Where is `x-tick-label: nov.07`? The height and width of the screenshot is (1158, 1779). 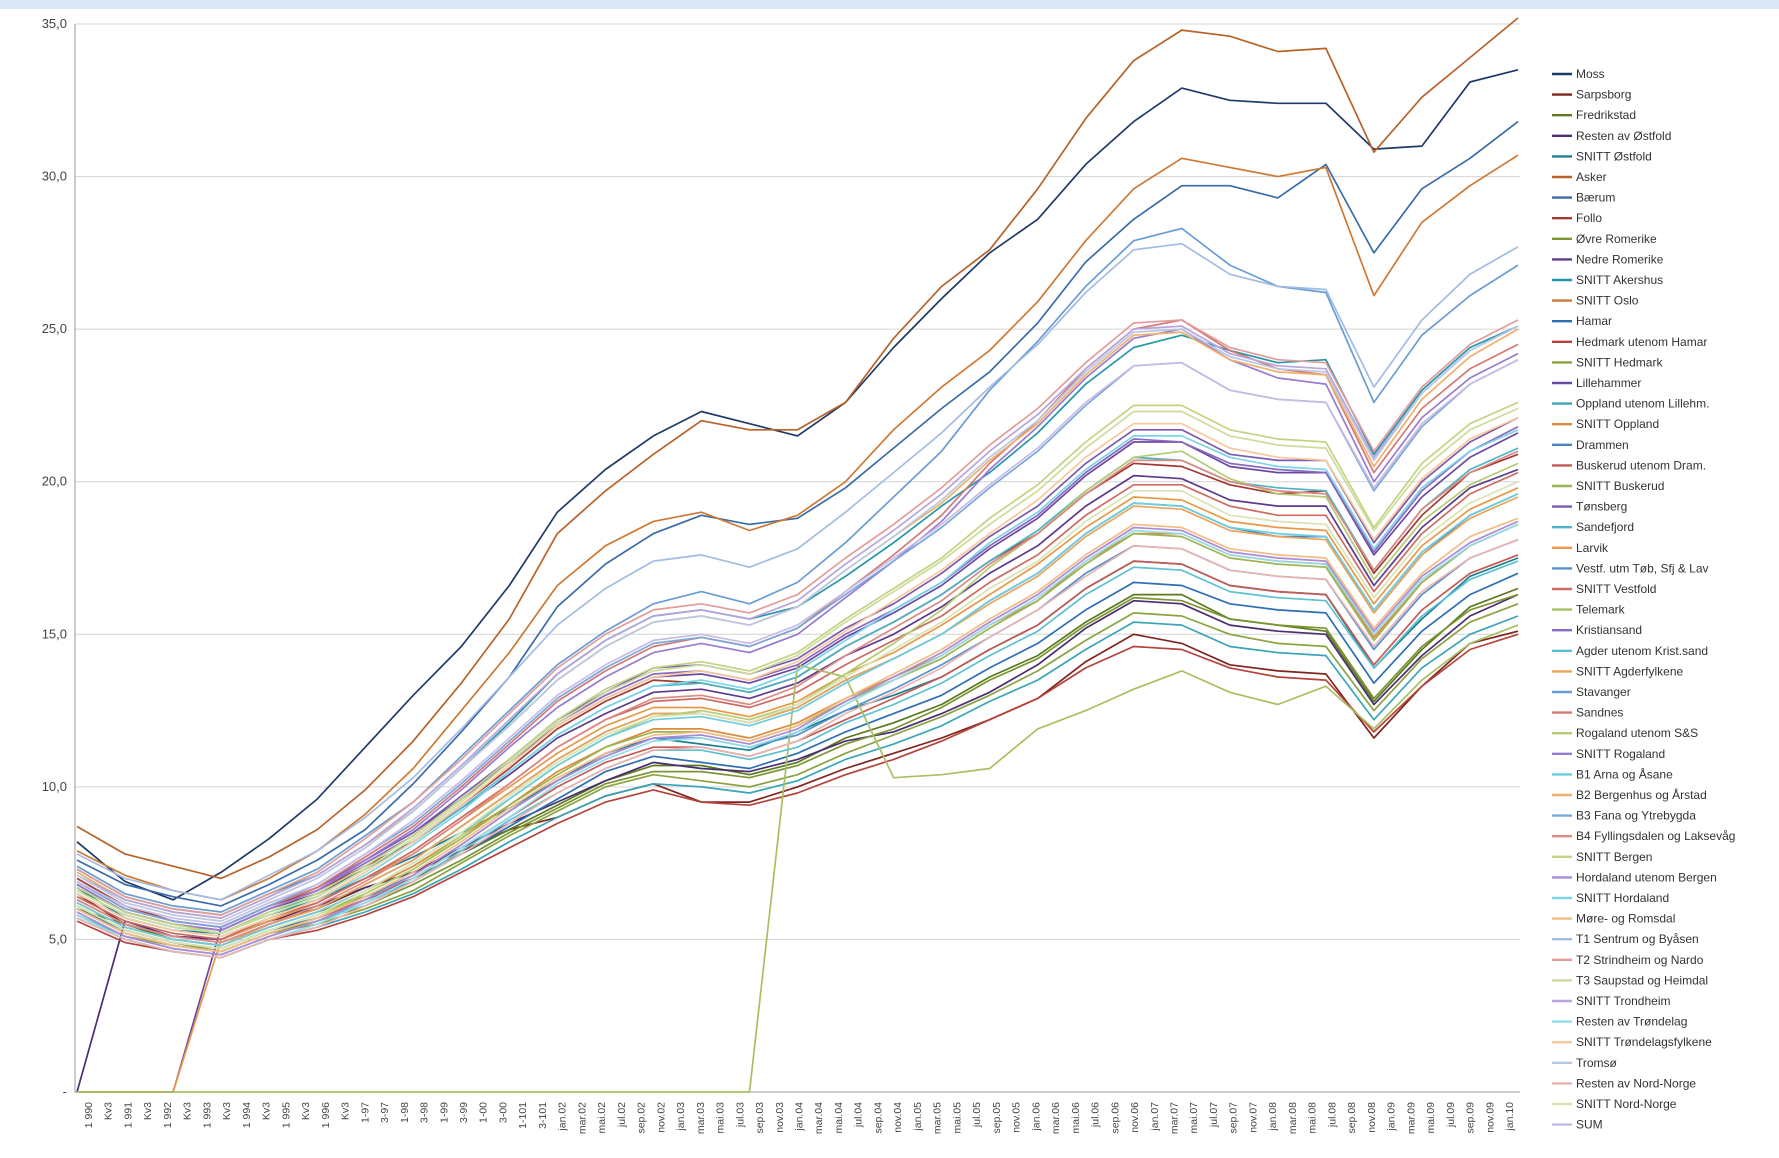
x-tick-label: nov.07 is located at coordinates (1253, 1117).